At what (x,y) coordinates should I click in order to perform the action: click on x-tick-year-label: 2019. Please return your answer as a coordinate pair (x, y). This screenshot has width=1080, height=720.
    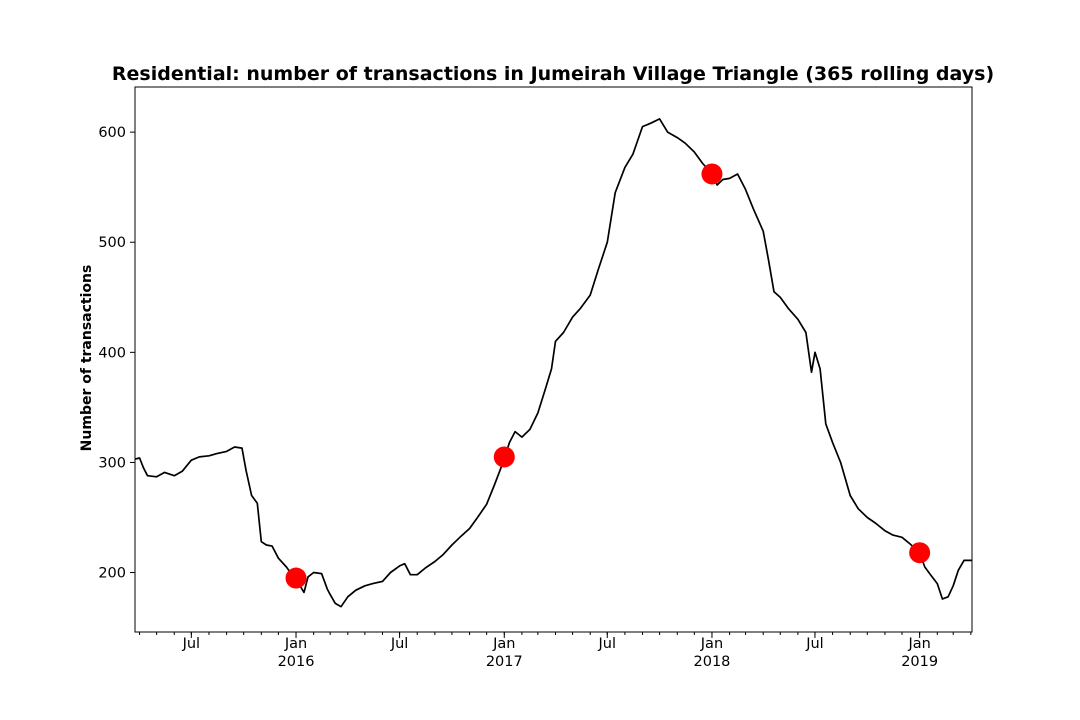
    Looking at the image, I should click on (919, 662).